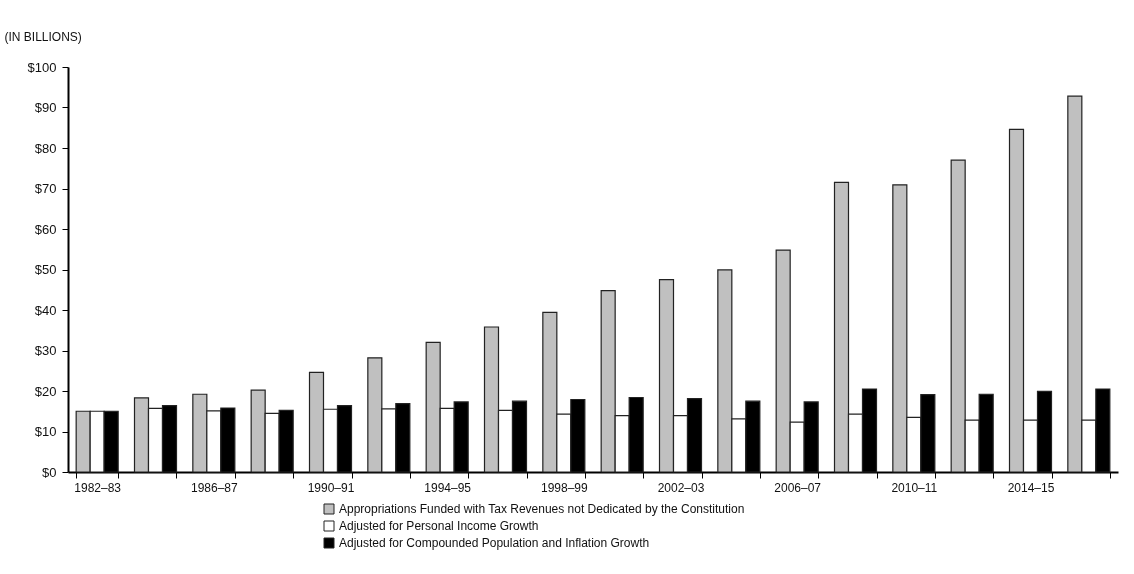  What do you see at coordinates (45, 148) in the screenshot?
I see `y-tick-label: $80` at bounding box center [45, 148].